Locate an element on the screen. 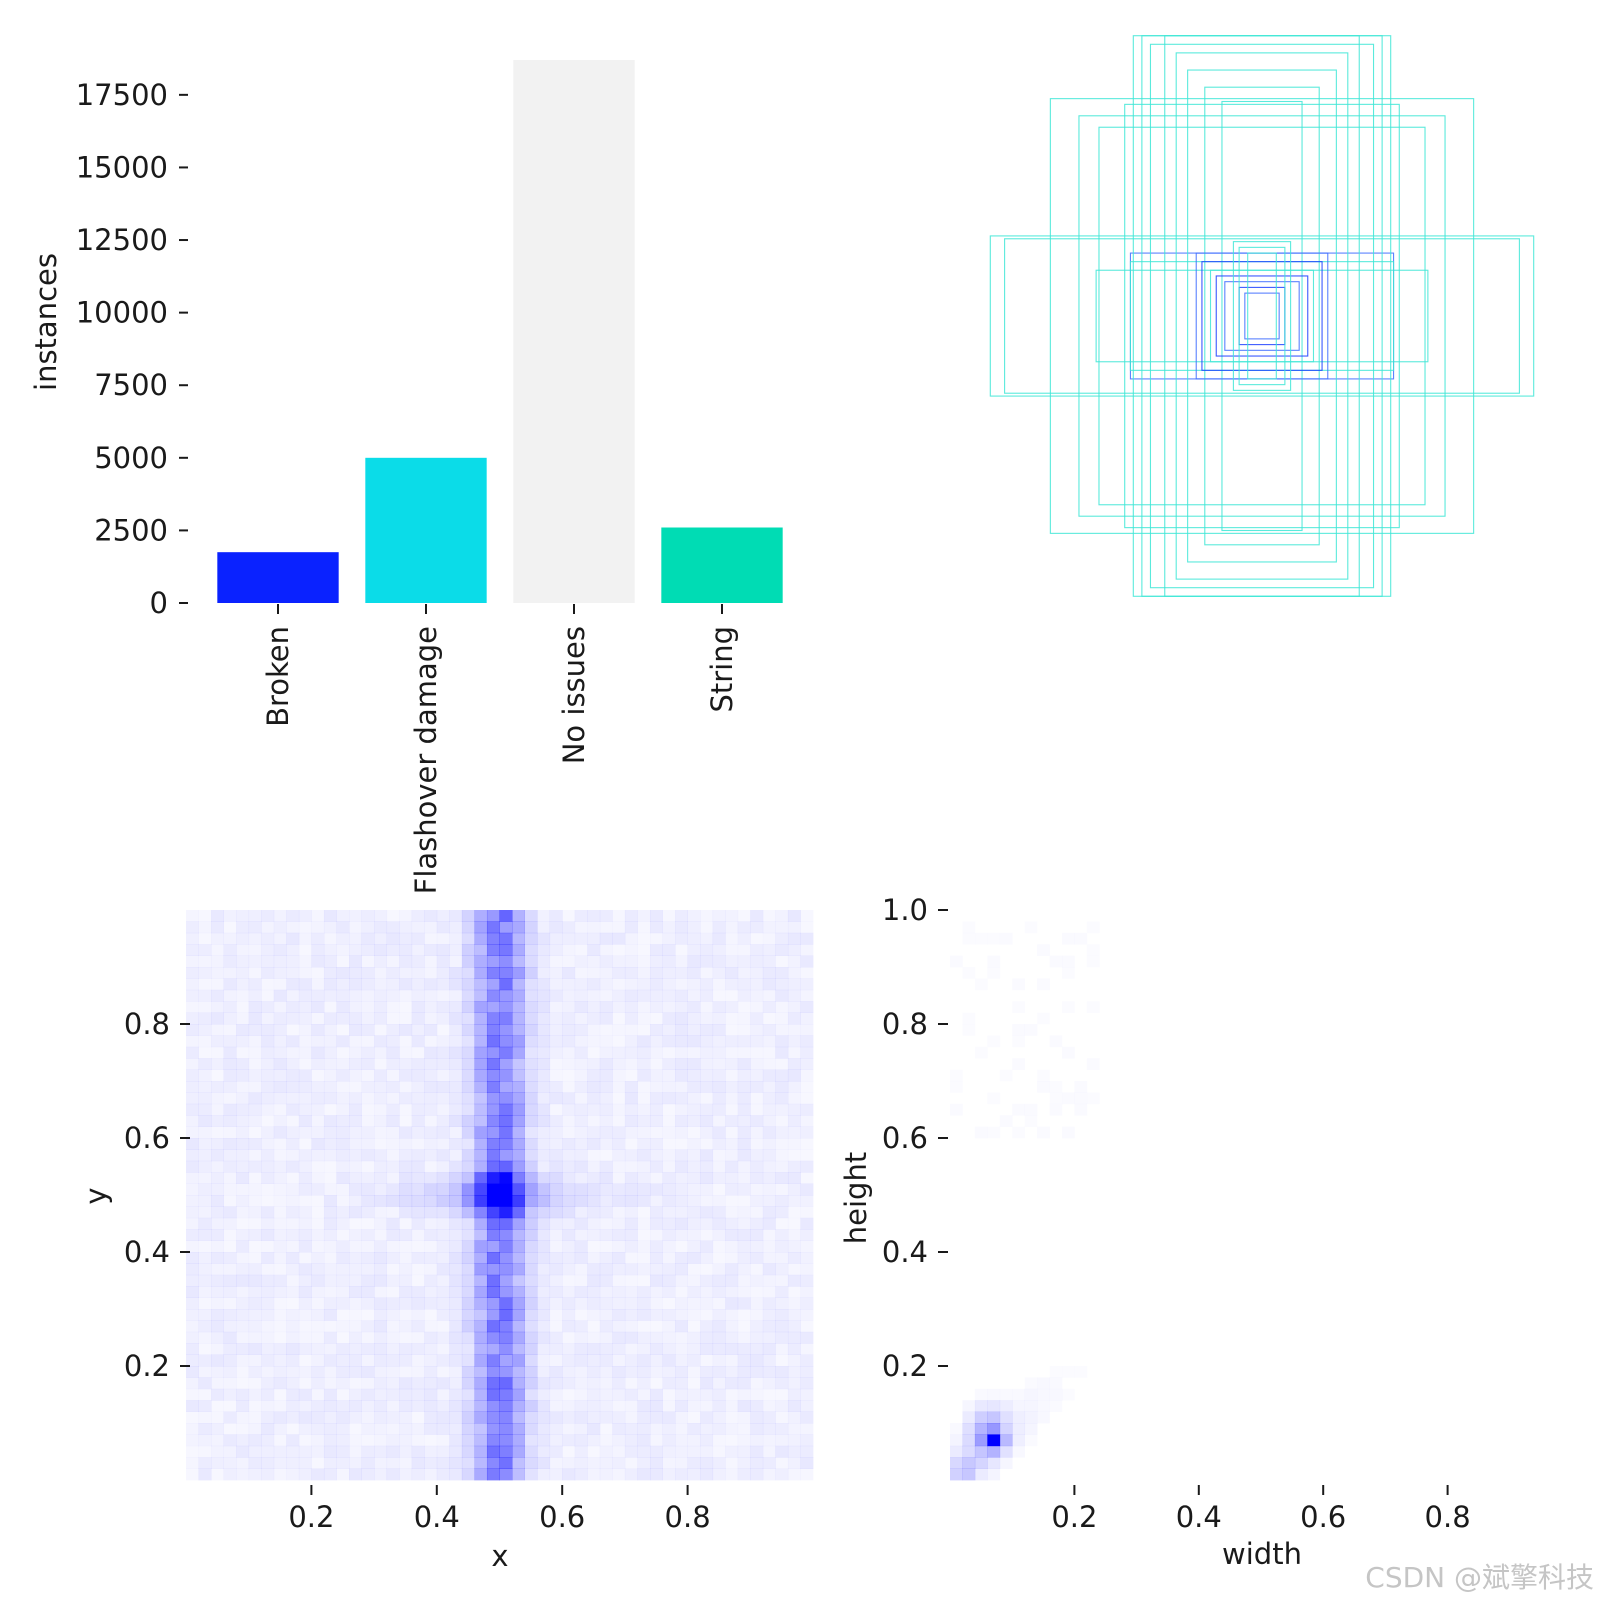  label-box is located at coordinates (1262, 316).